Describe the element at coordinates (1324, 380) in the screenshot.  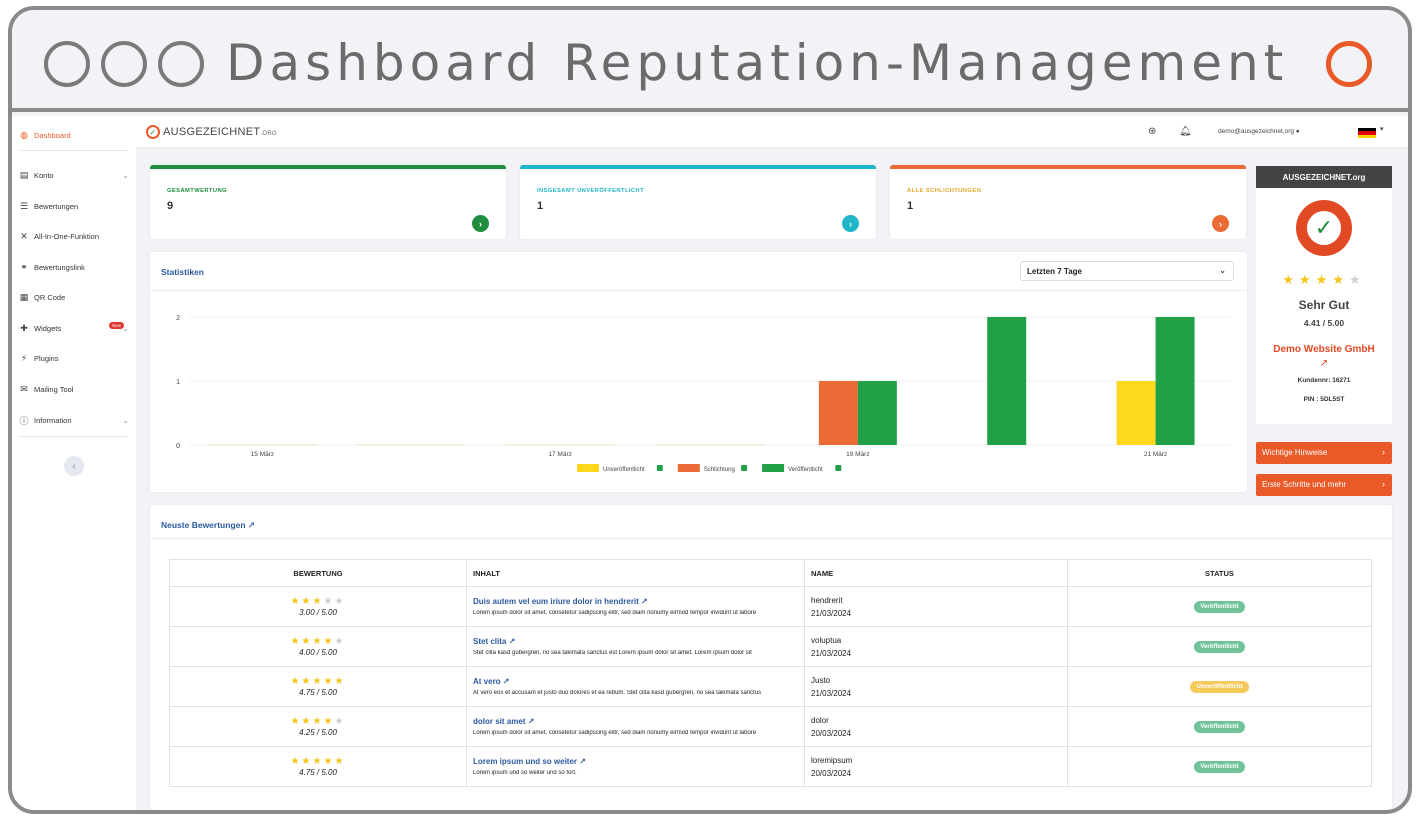
I see `customer-number: Kundennr: 16271` at that location.